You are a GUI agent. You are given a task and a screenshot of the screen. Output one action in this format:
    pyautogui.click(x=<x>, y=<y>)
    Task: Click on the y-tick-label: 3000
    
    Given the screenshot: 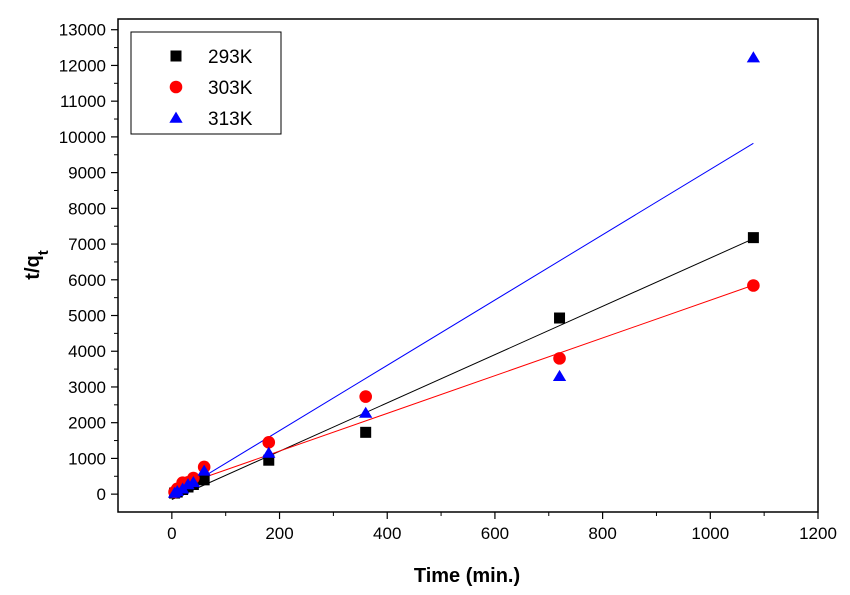 What is the action you would take?
    pyautogui.click(x=87, y=387)
    